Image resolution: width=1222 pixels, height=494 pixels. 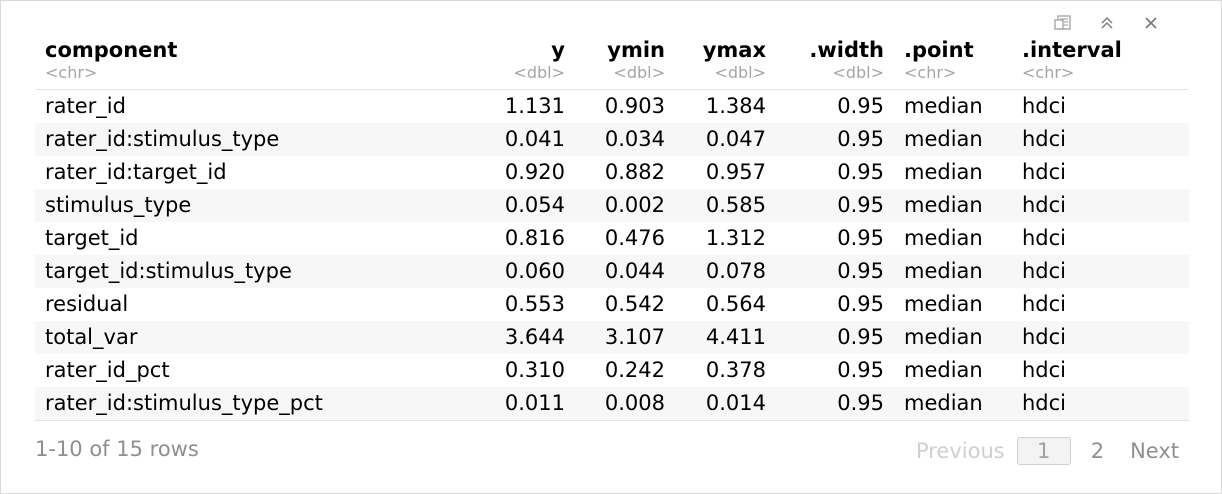 I want to click on cell-ymin: 0.044, so click(x=625, y=271).